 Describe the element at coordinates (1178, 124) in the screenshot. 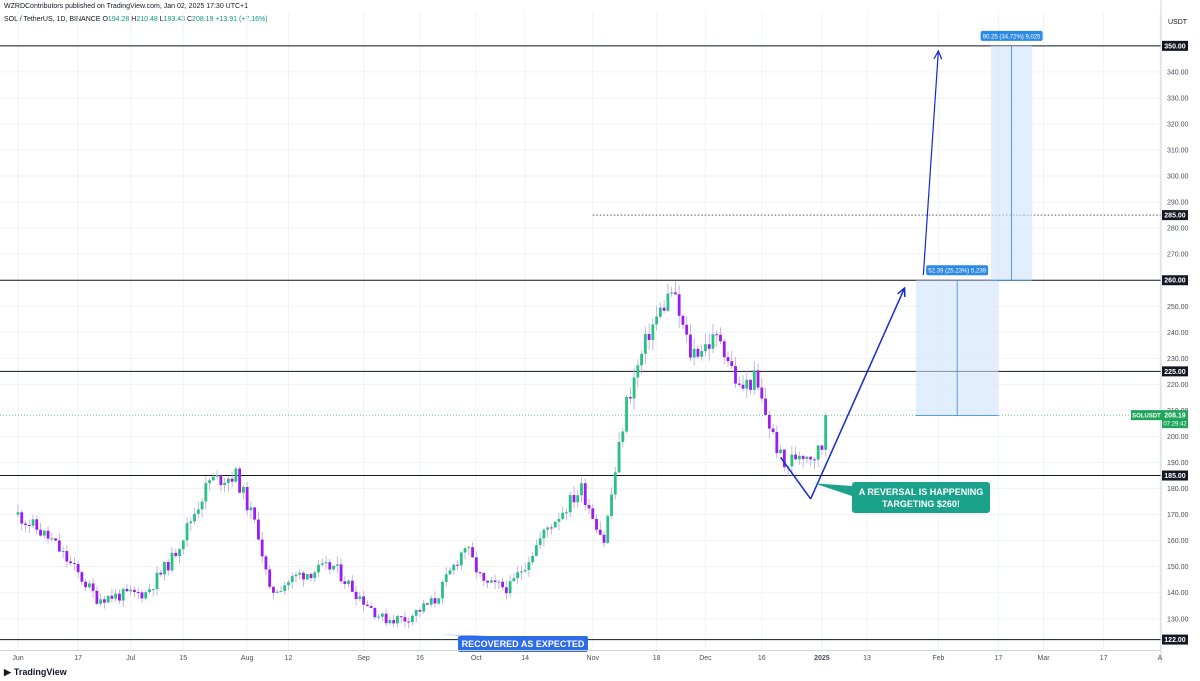

I see `price-tick-label: 320.00` at that location.